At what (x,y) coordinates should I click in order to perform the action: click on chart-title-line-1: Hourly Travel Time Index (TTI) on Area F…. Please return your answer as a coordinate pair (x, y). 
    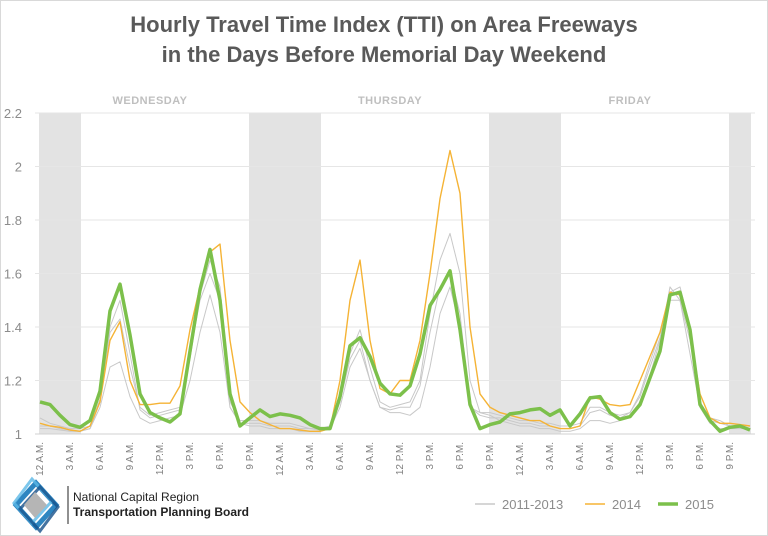
    Looking at the image, I should click on (383, 24).